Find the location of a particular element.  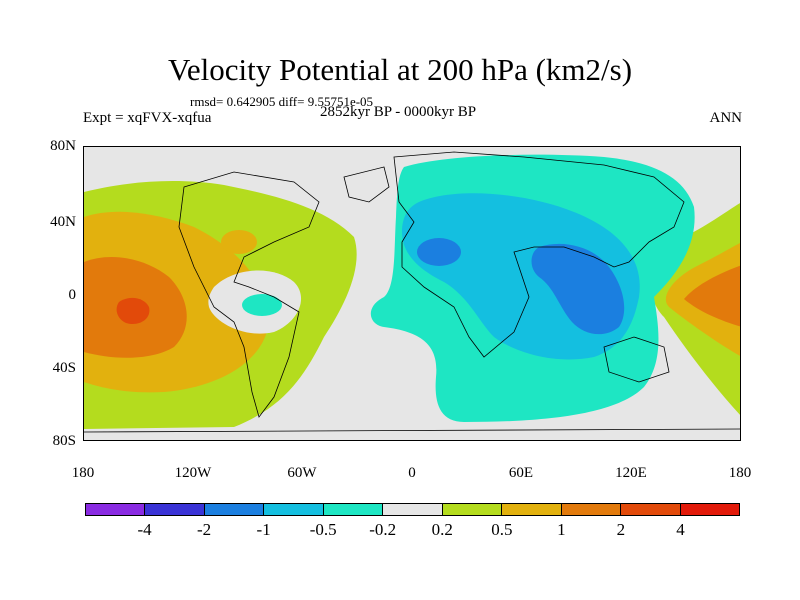

x-tick-180w: 180 is located at coordinates (83, 473).